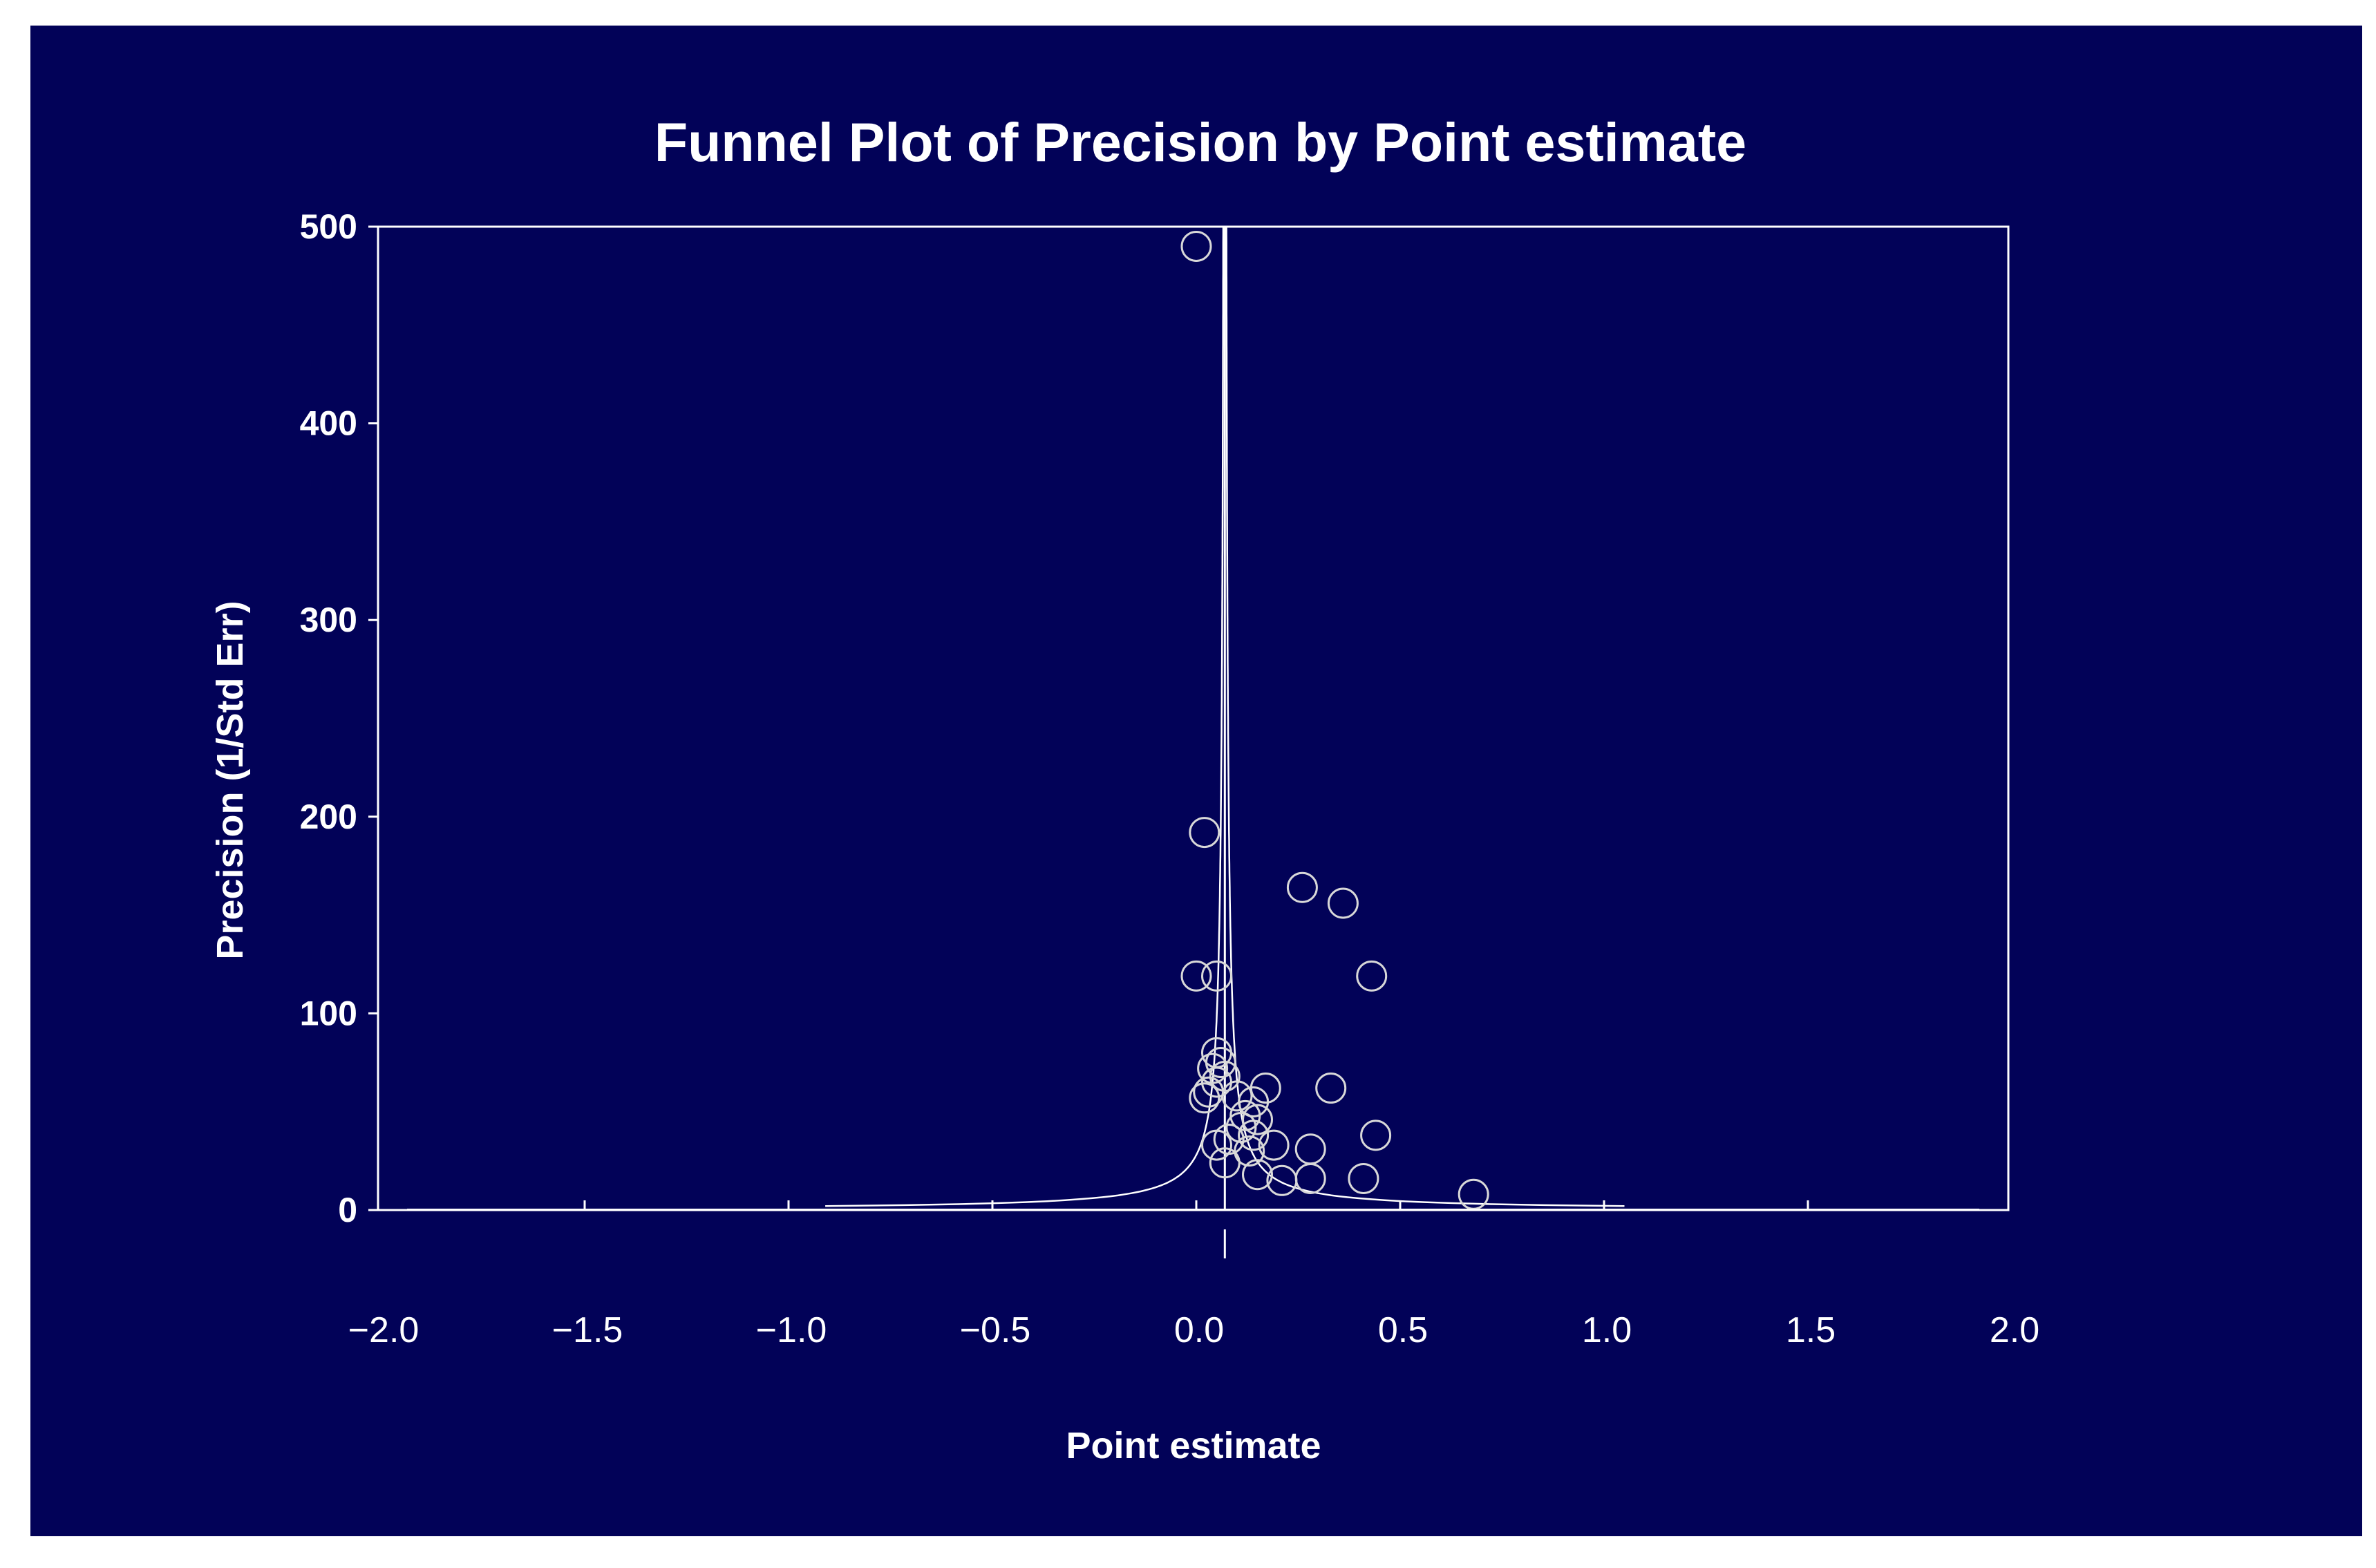  Describe the element at coordinates (1193, 1445) in the screenshot. I see `x-axis-label: Point estimate` at that location.